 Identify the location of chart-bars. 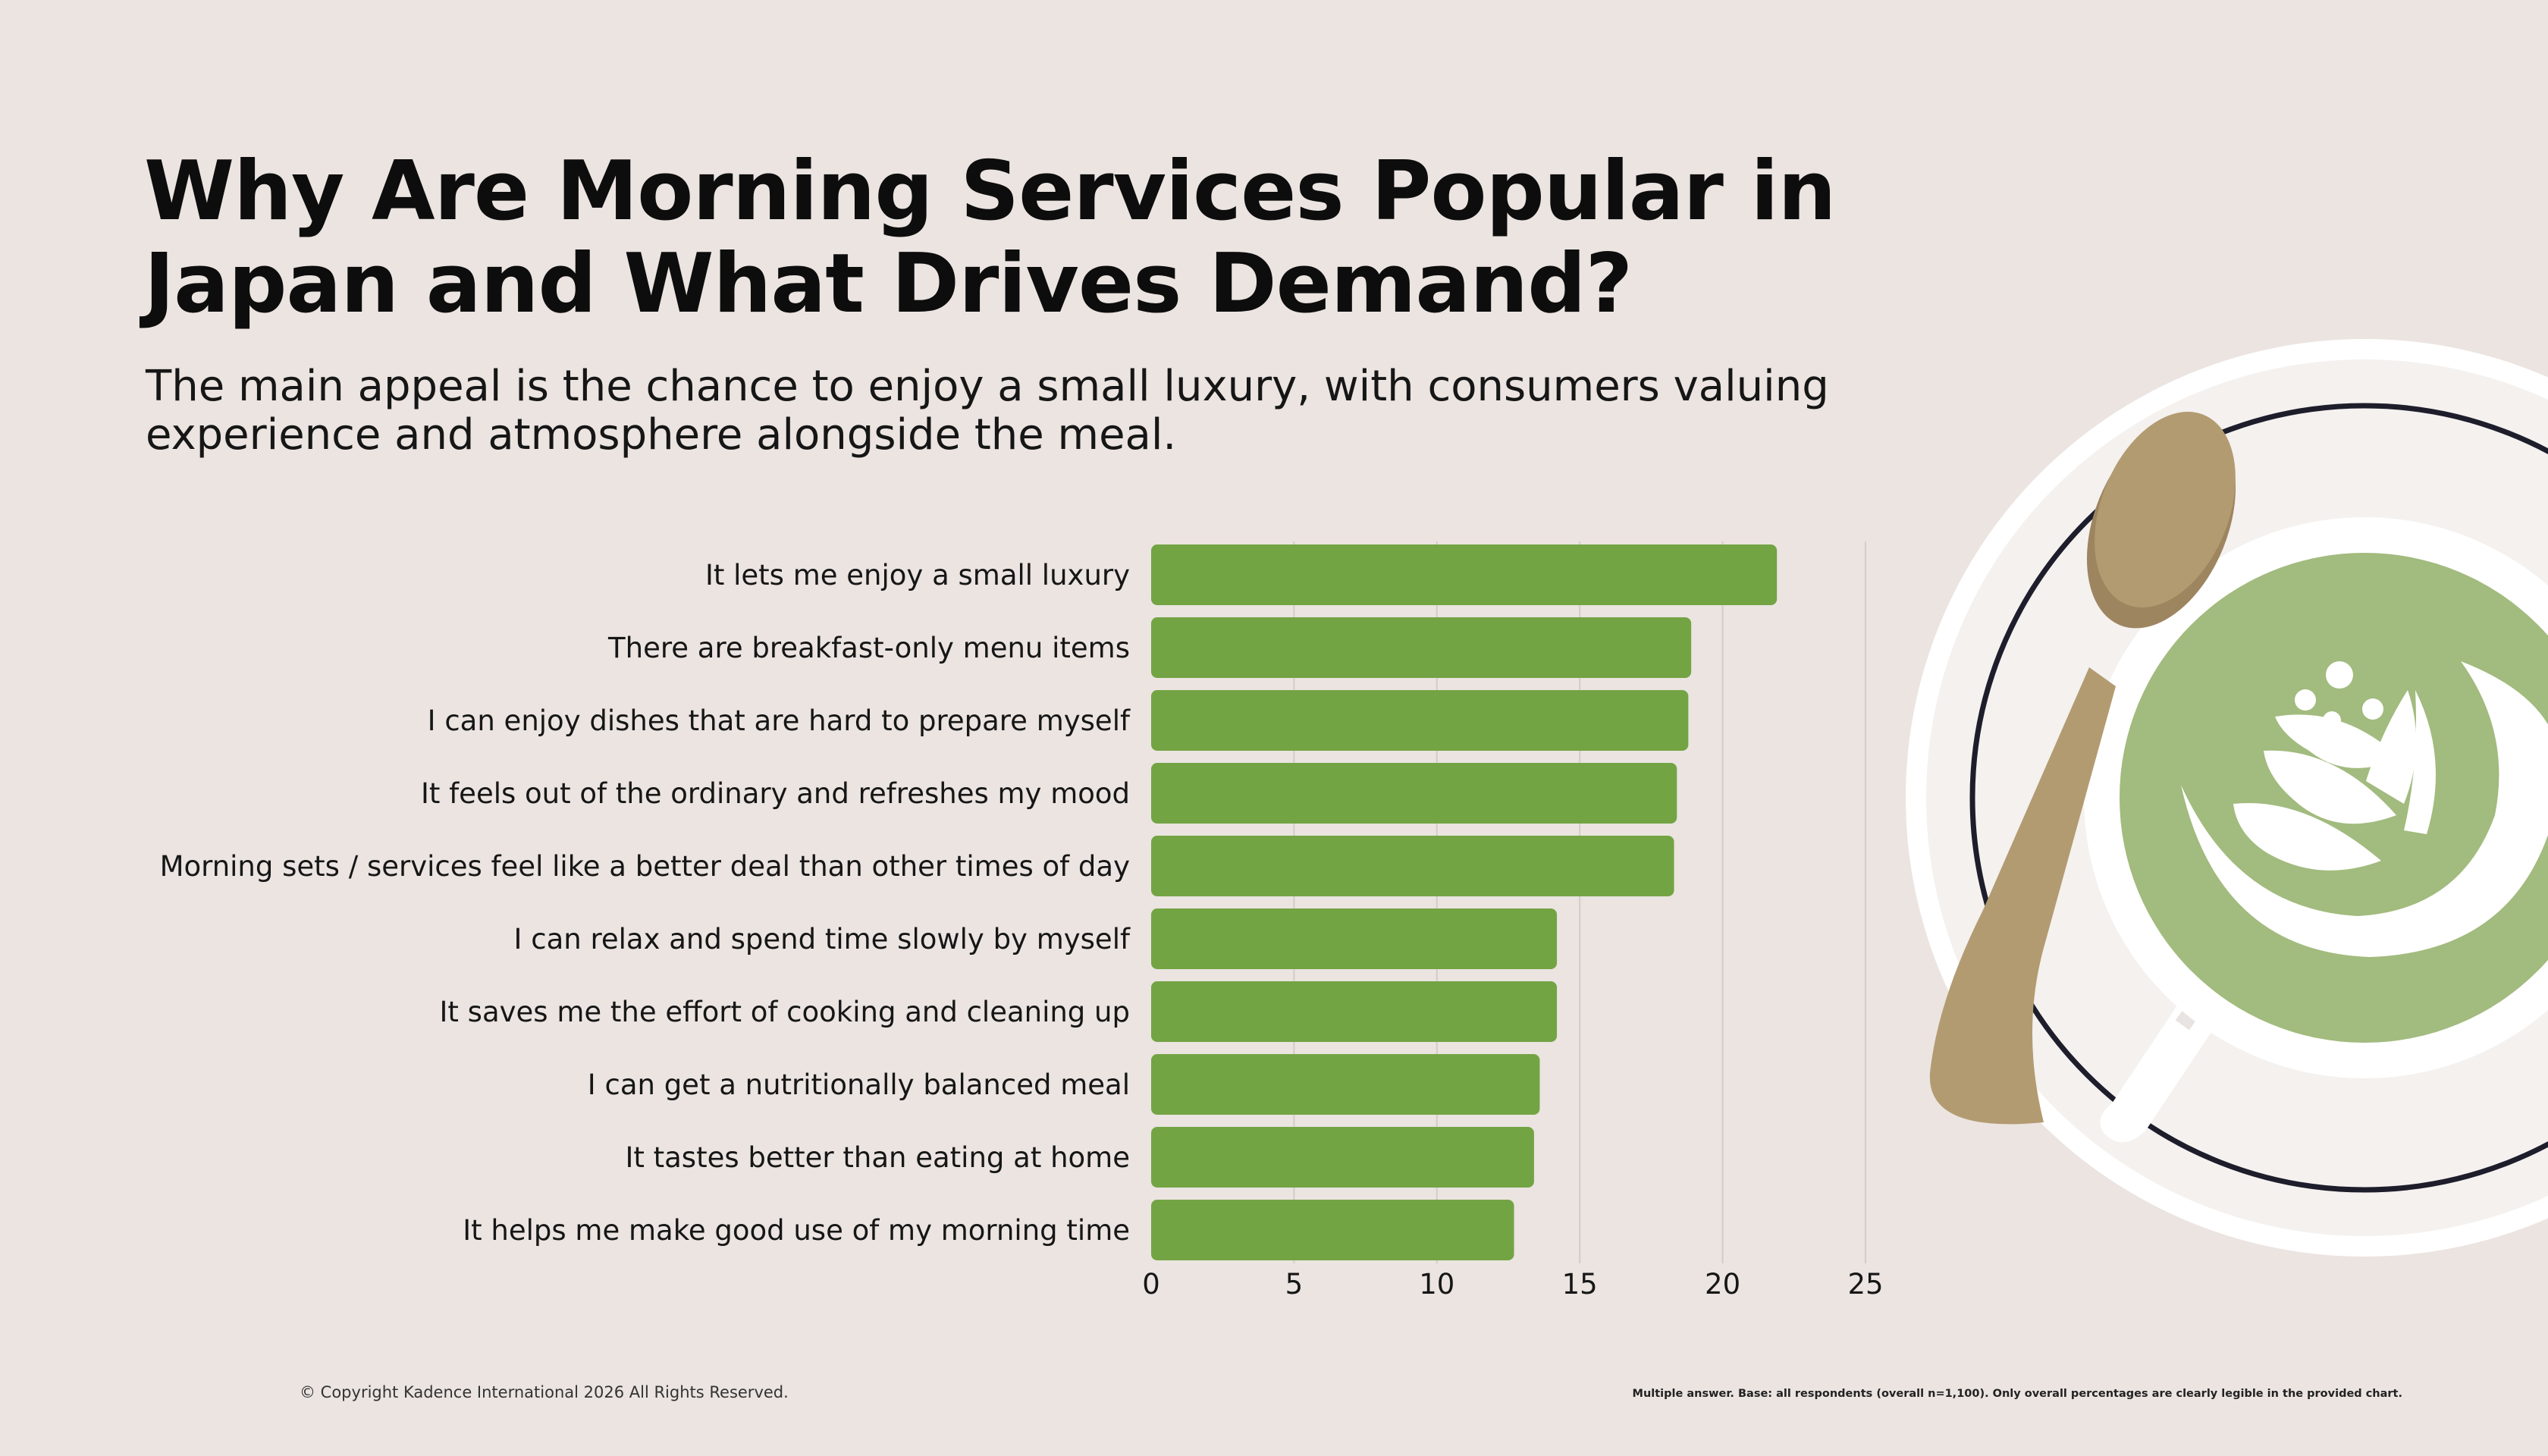
(1464, 902).